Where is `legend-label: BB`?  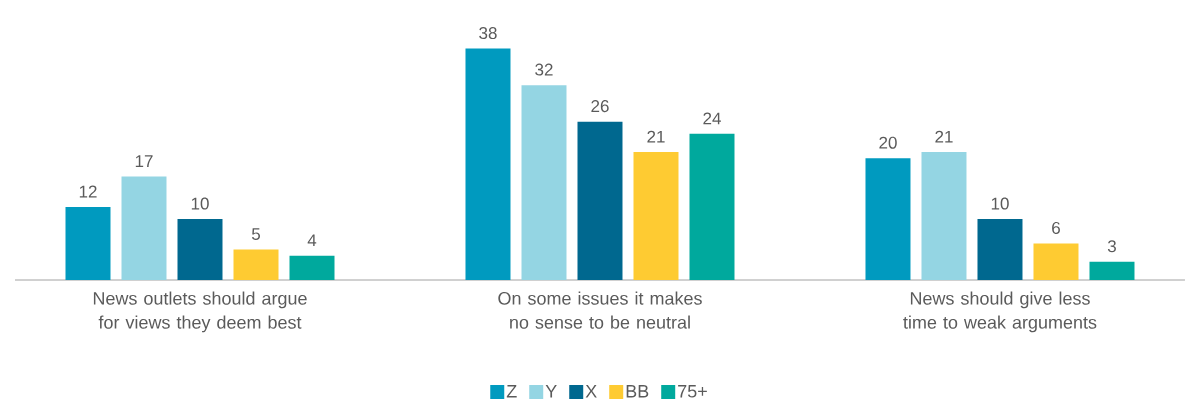
legend-label: BB is located at coordinates (637, 391).